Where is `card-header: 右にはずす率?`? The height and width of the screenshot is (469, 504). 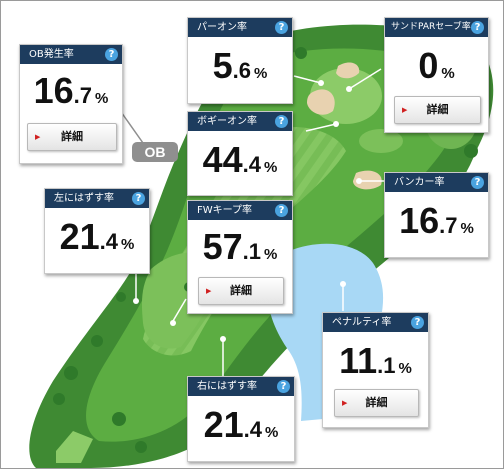 card-header: 右にはずす率? is located at coordinates (241, 386).